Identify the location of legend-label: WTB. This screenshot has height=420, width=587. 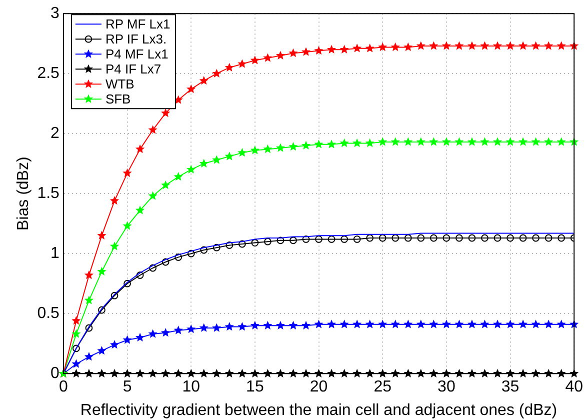
(119, 84).